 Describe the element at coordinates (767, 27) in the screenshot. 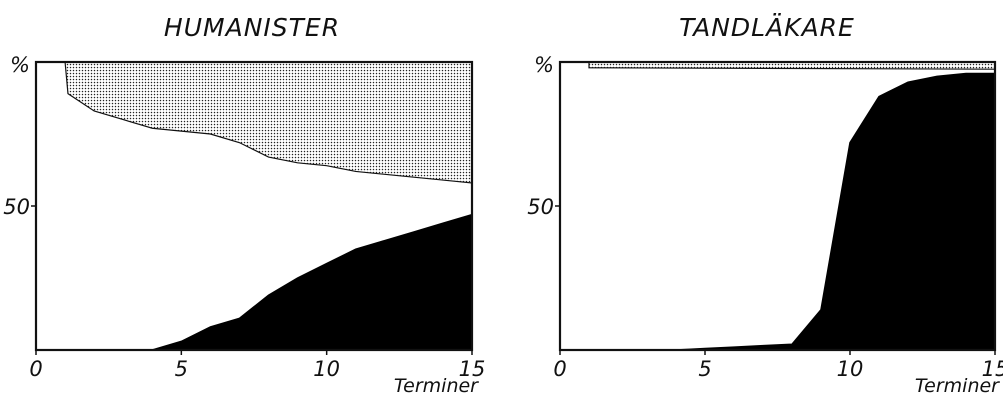

I see `chart-title: TANDLÄKARE` at that location.